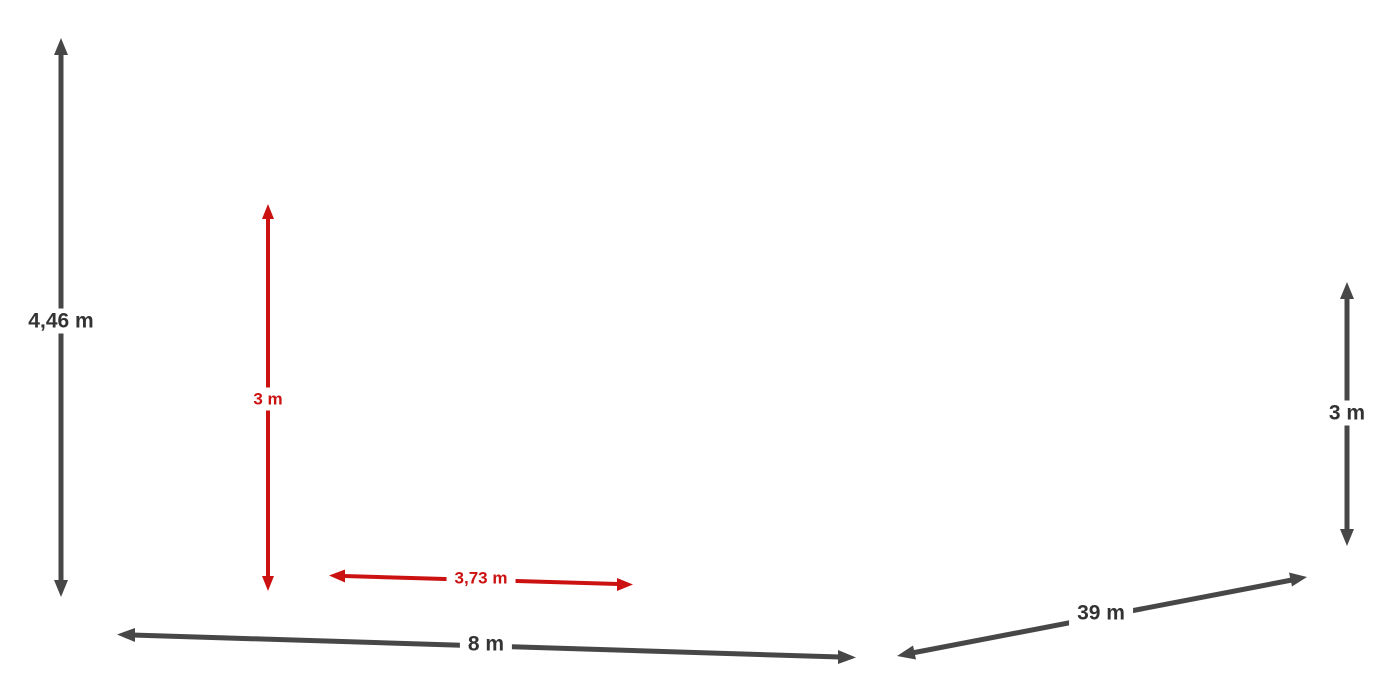 This screenshot has width=1400, height=700. What do you see at coordinates (1347, 413) in the screenshot?
I see `right-height-label: 3 m` at bounding box center [1347, 413].